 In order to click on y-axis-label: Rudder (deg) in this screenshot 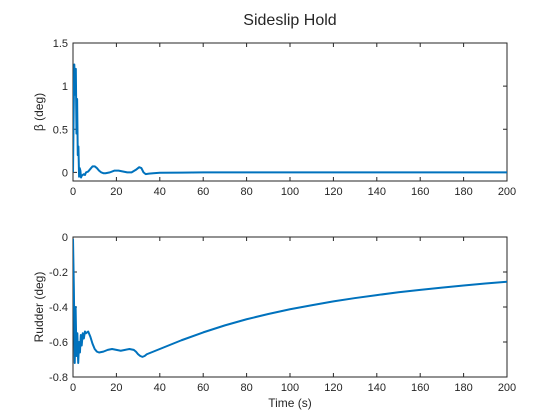, I will do `click(39, 307)`.